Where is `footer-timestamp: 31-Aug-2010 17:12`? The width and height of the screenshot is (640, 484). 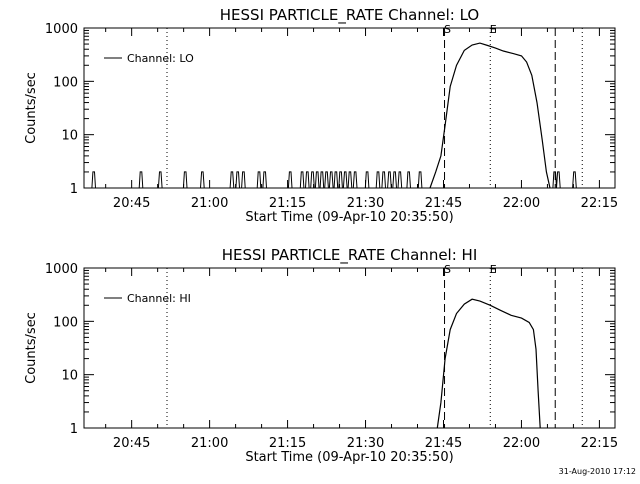
footer-timestamp: 31-Aug-2010 17:12 is located at coordinates (597, 471).